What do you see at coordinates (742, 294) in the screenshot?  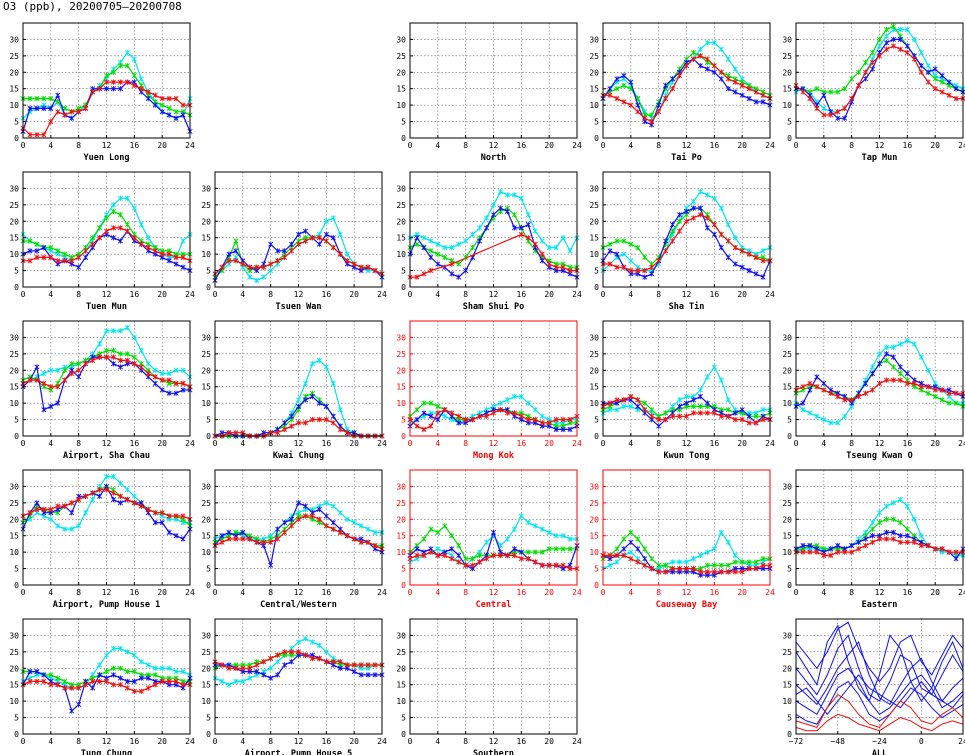 I see `x-tick-label: 20` at bounding box center [742, 294].